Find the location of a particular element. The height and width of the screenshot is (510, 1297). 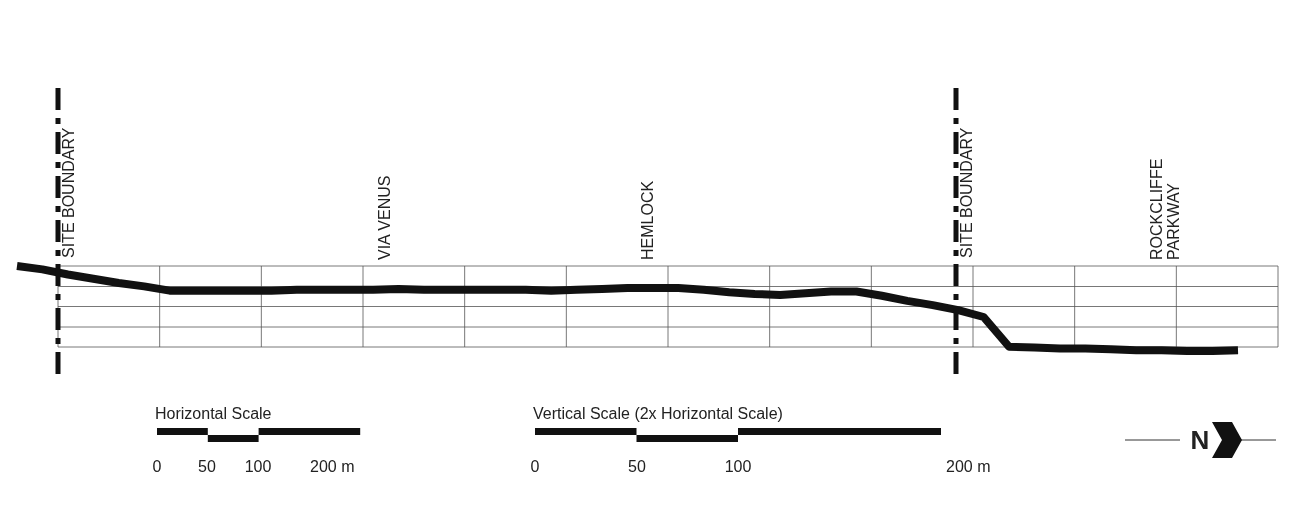

text: VIA VENUS is located at coordinates (384, 217).